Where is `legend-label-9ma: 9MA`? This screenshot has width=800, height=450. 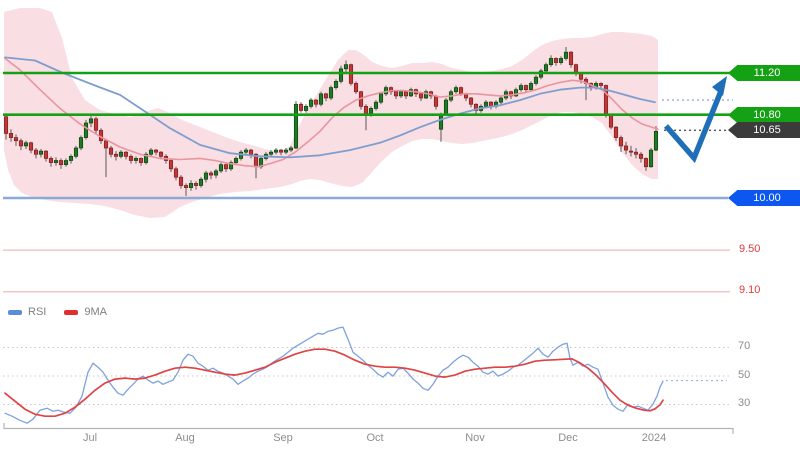
legend-label-9ma: 9MA is located at coordinates (95, 312).